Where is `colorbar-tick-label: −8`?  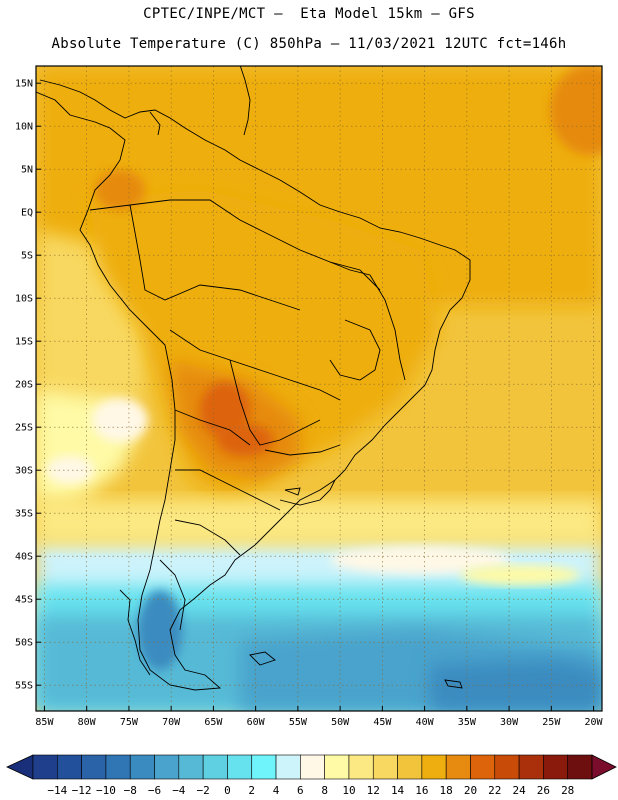 colorbar-tick-label: −8 is located at coordinates (130, 790).